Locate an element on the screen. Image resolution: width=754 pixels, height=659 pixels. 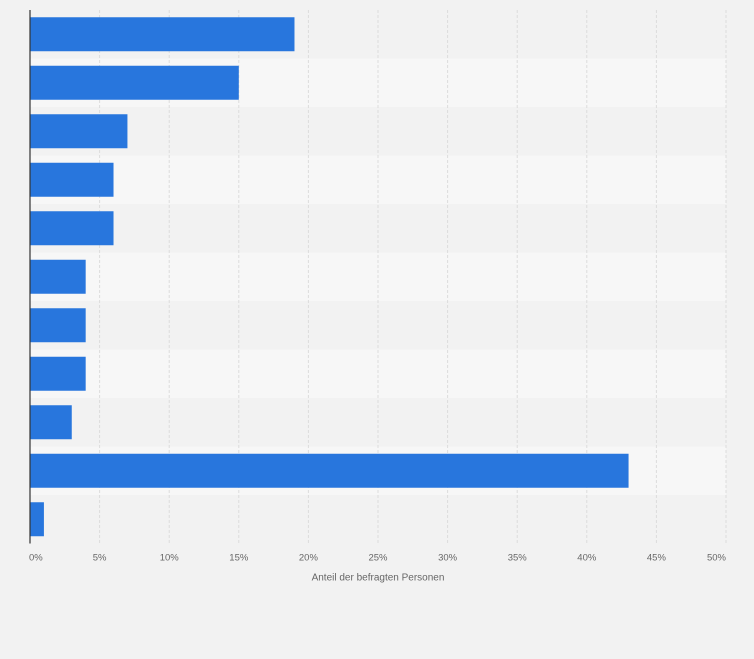
x-axis-ticks: 0% 5% 10% 15% 20% 25% 30% 35% 40% 45% 50% is located at coordinates (378, 558).